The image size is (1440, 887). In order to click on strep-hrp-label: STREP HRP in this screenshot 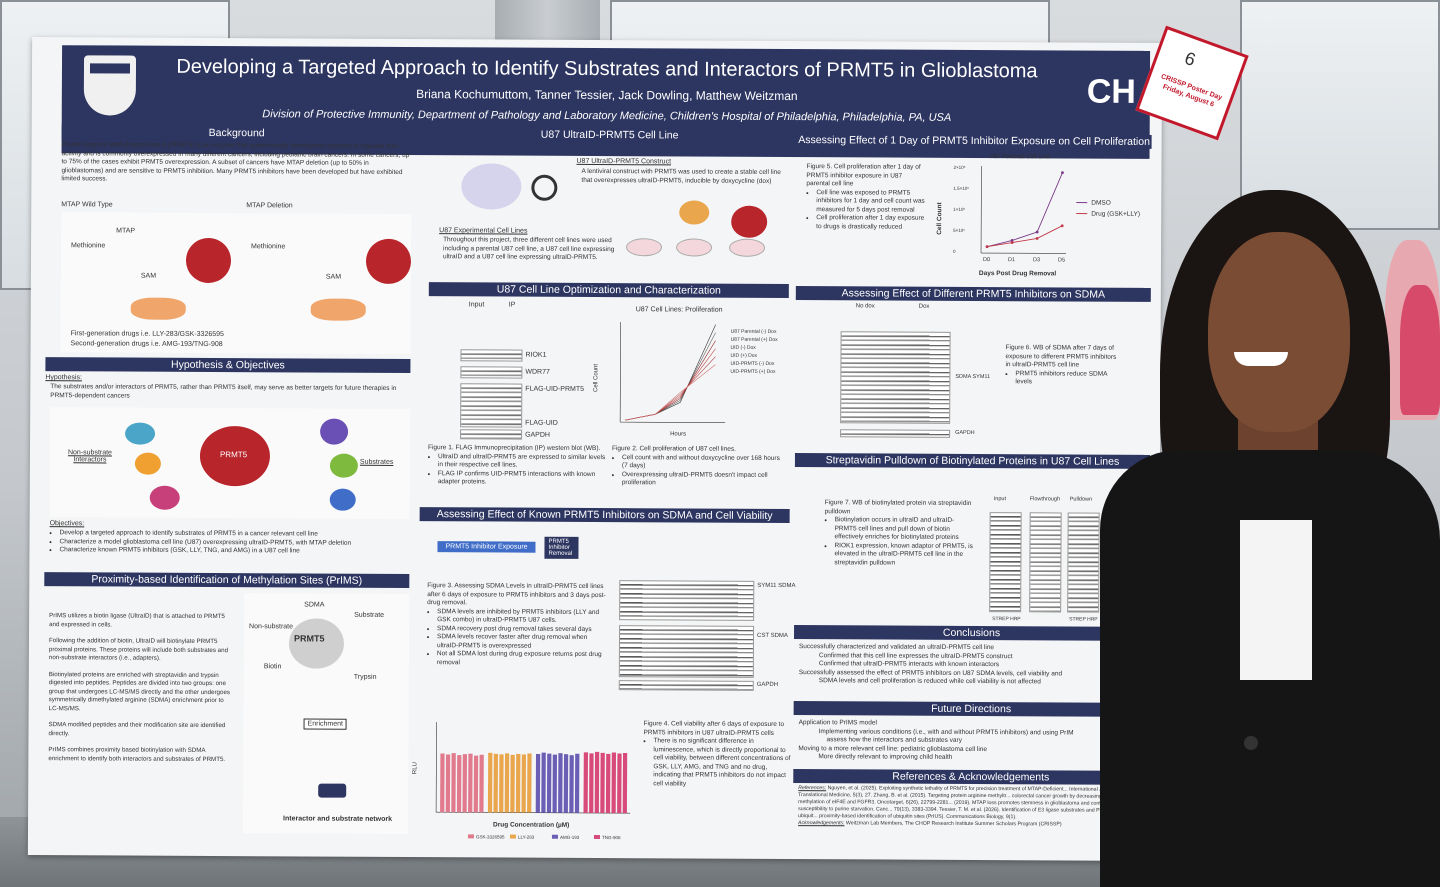, I will do `click(1006, 619)`.